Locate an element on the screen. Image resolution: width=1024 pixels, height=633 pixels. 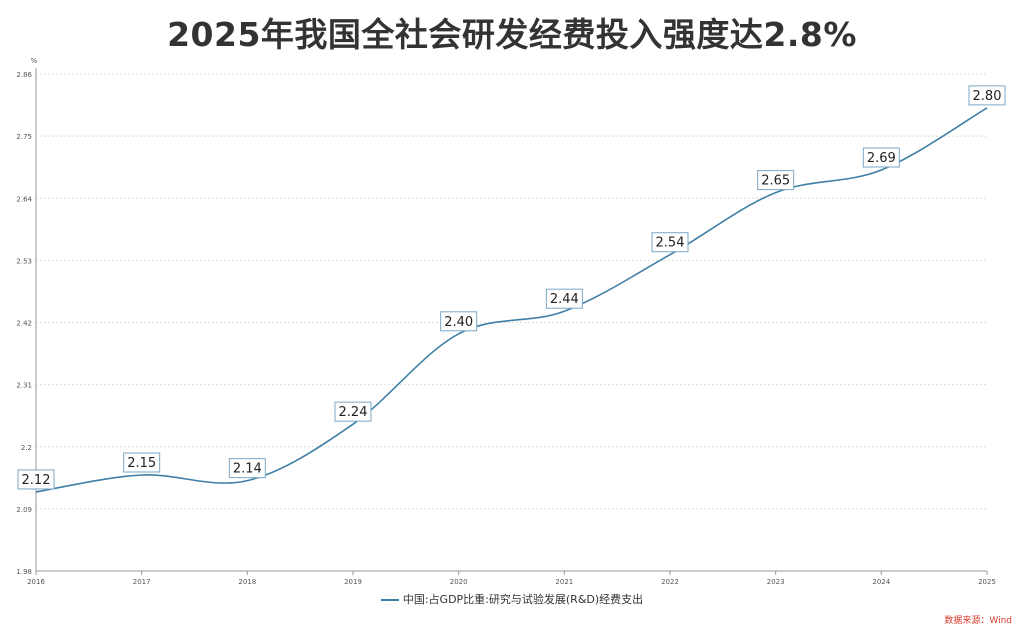
y-tick-label: 2.75 is located at coordinates (24, 137).